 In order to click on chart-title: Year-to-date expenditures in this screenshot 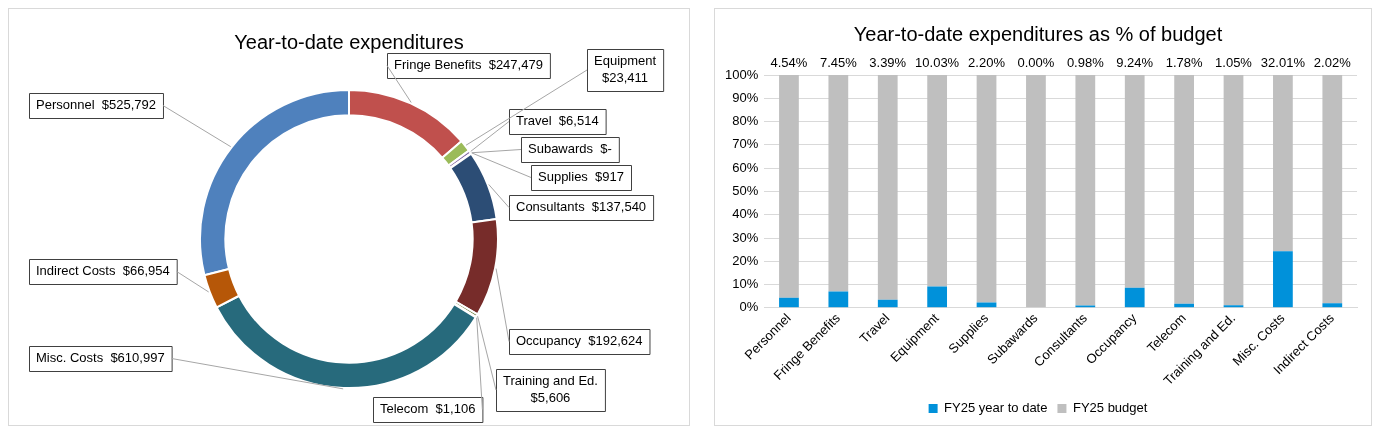, I will do `click(349, 41)`.